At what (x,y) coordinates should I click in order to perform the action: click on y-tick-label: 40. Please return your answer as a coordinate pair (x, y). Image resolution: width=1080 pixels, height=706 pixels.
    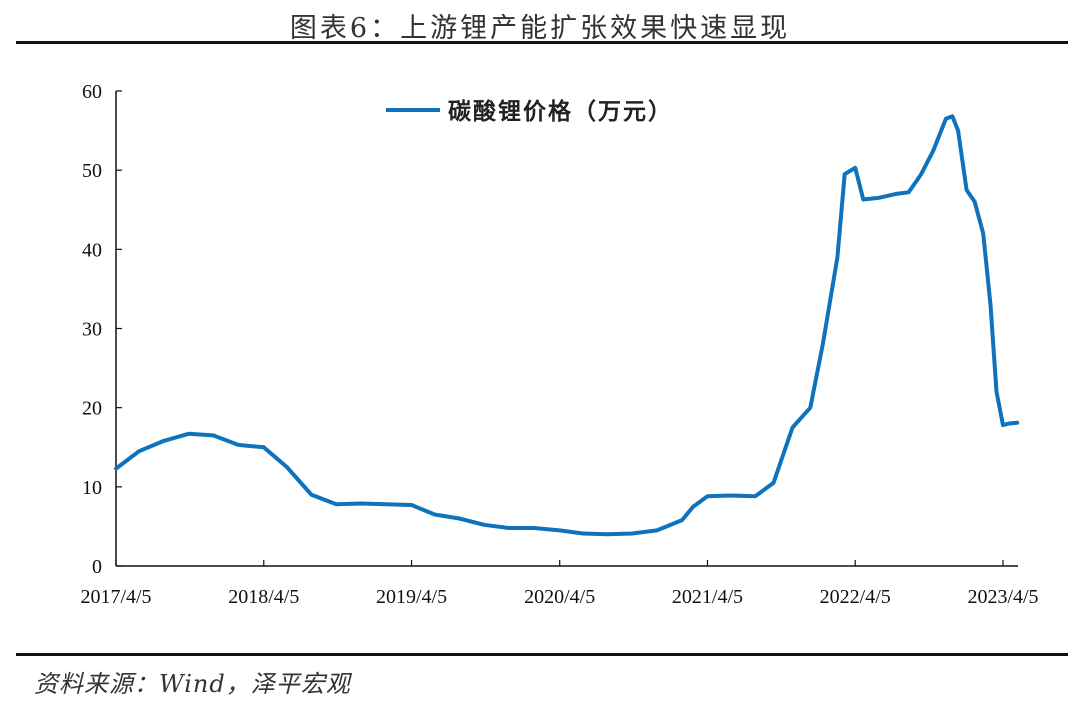
    Looking at the image, I should click on (92, 250).